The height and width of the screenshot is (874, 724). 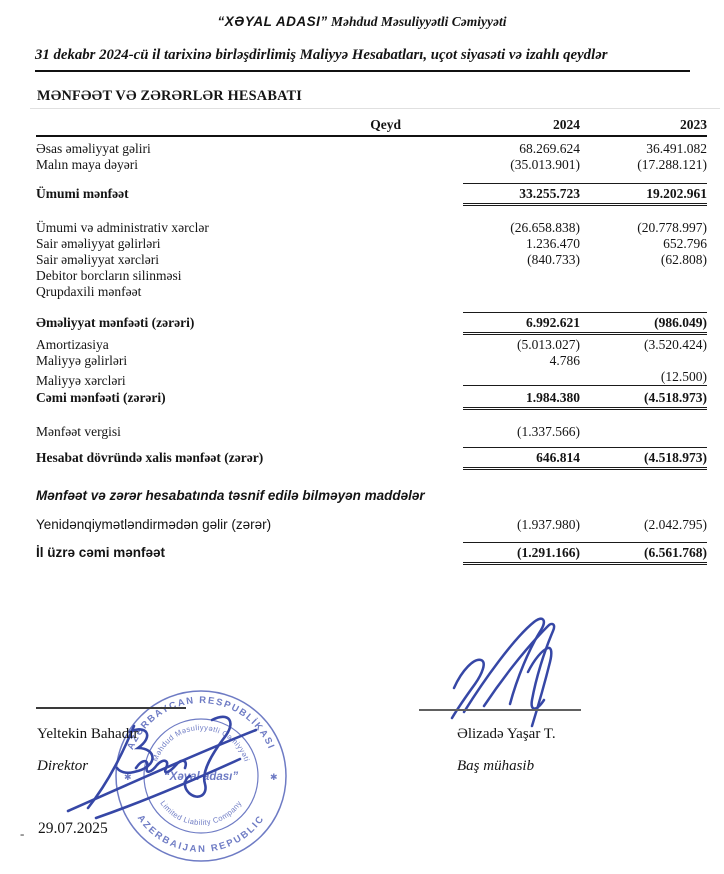 I want to click on column-header-2024: 2024, so click(x=566, y=124).